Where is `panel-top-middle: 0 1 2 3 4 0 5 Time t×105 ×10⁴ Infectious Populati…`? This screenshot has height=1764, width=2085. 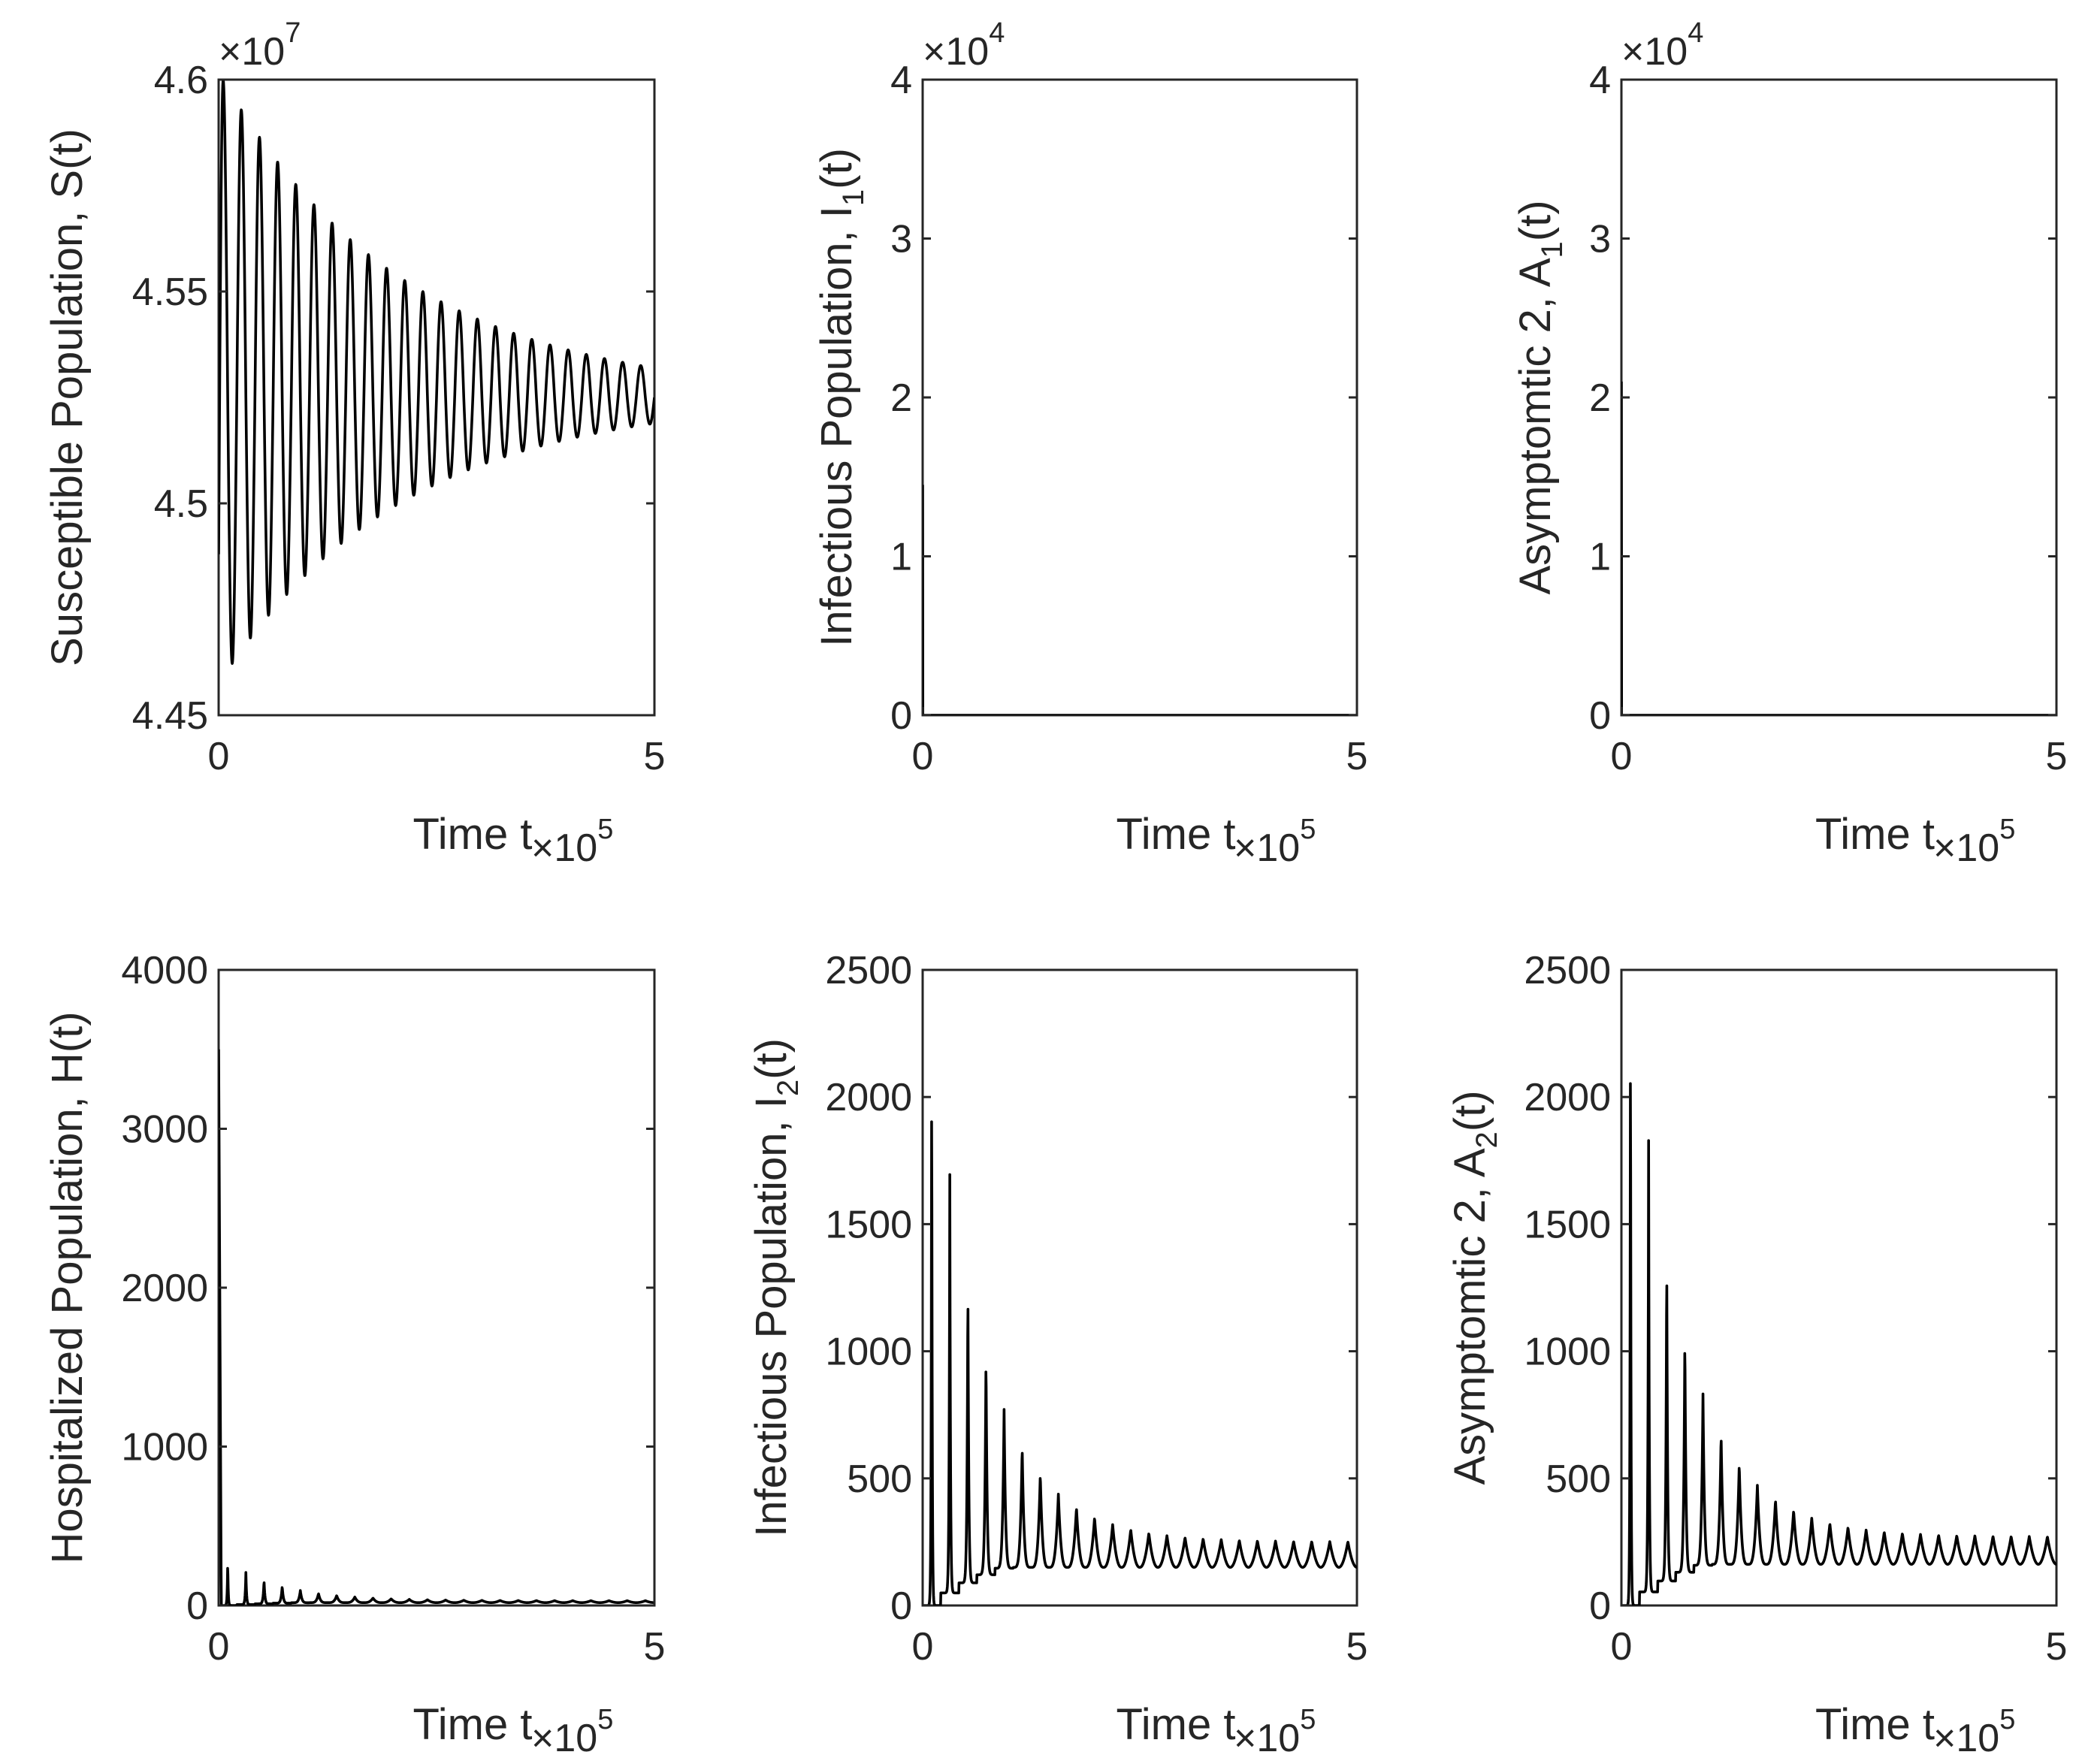
panel-top-middle: 0 1 2 3 4 0 5 Time t×105 ×10⁴ Infectious Populati… is located at coordinates (1089, 444).